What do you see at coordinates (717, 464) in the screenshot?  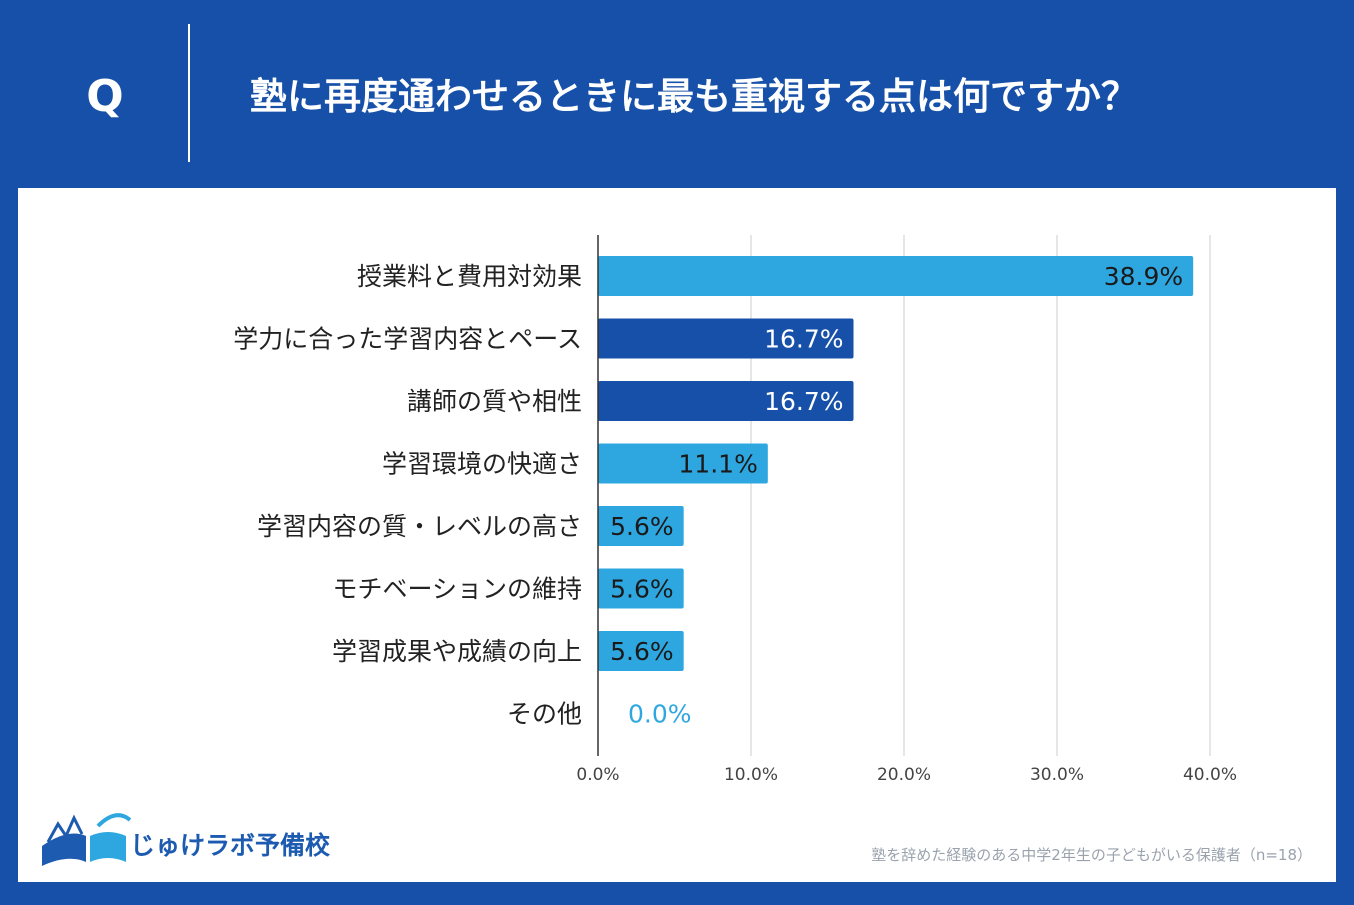 I see `data-label: 11.1%` at bounding box center [717, 464].